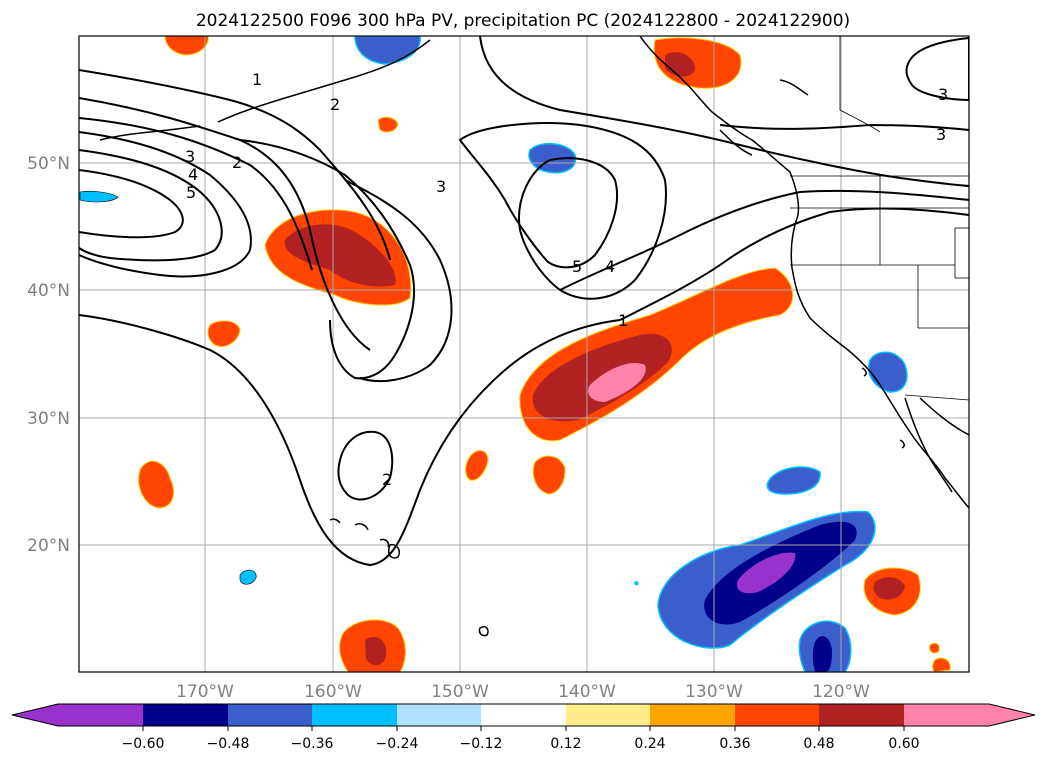 The height and width of the screenshot is (765, 1047). I want to click on lon-label: 150°W, so click(460, 692).